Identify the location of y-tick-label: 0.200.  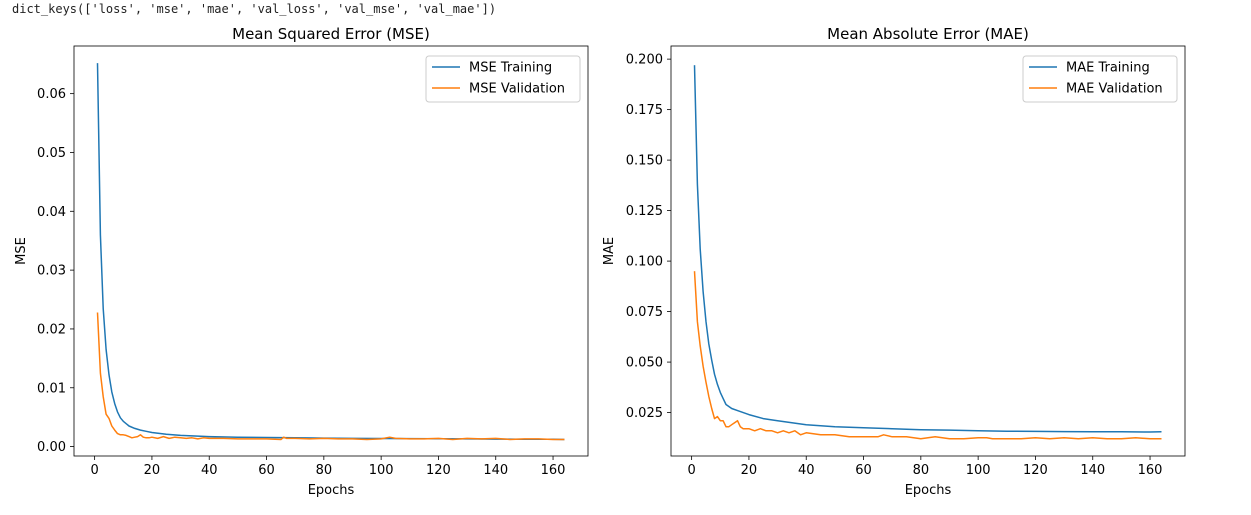
(644, 60).